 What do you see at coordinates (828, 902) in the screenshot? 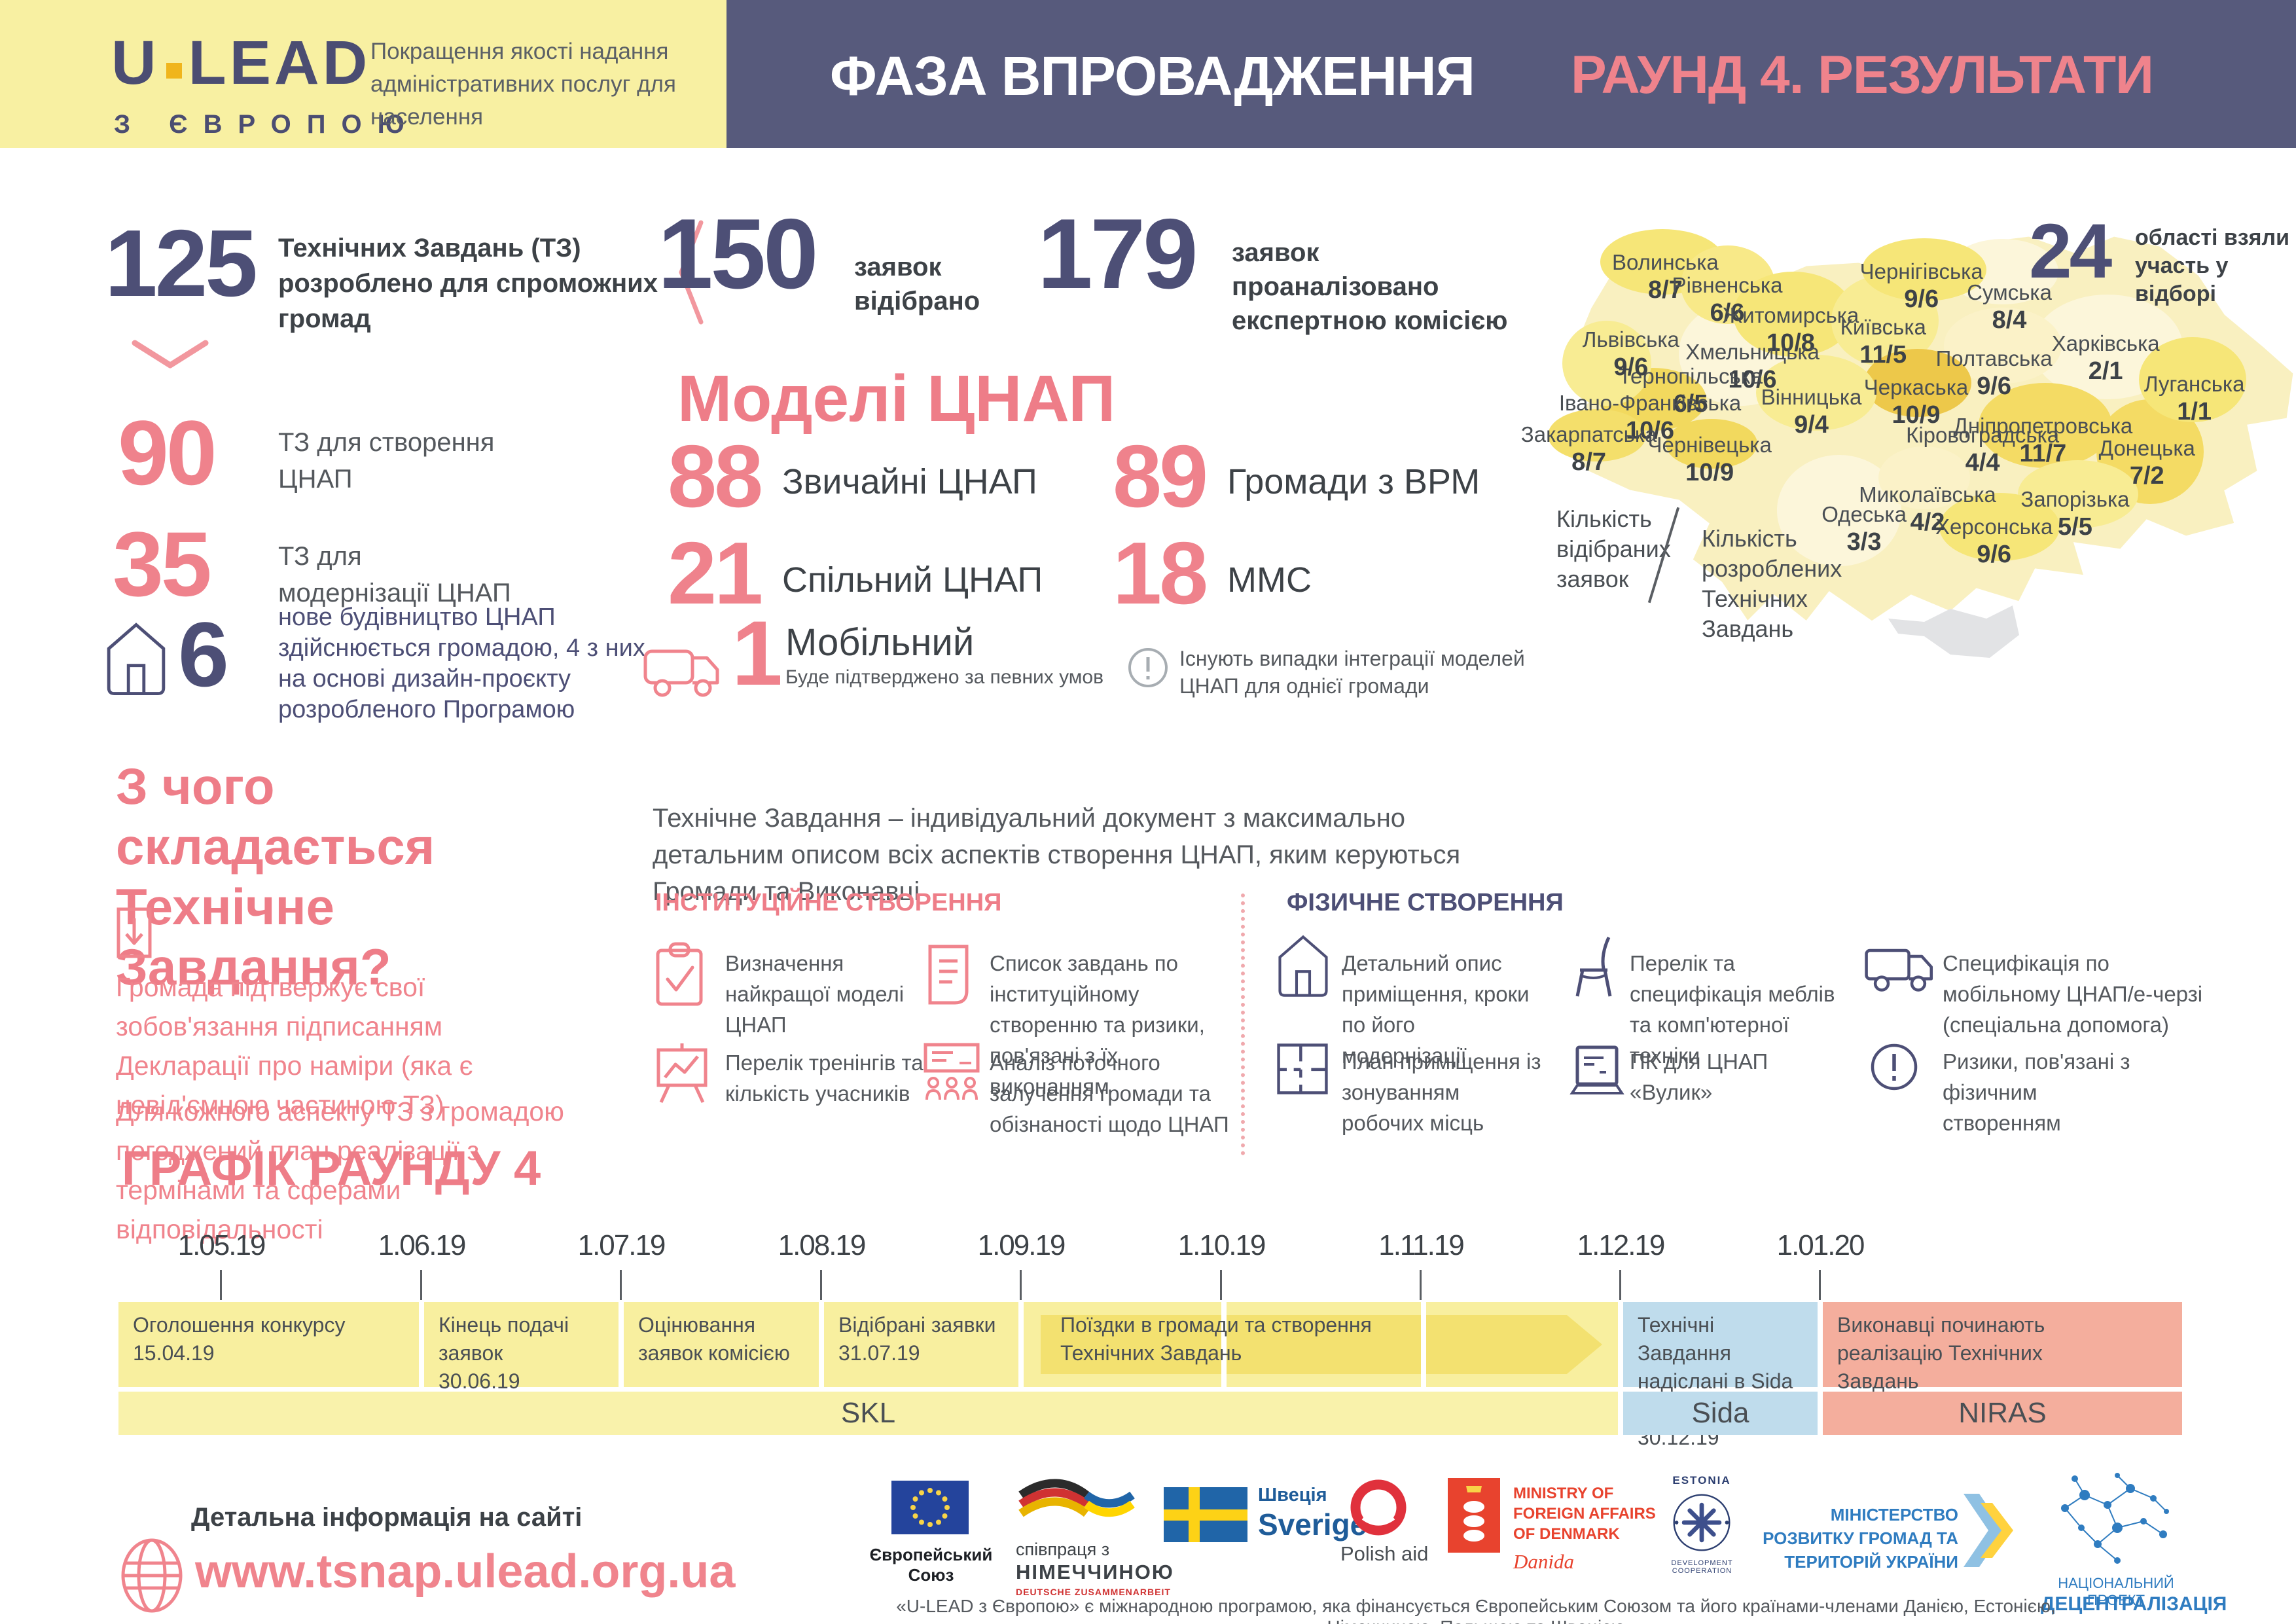
I see `institutional-heading: ІНСТИТУЦІЙНЕ СТВОРЕННЯ` at bounding box center [828, 902].